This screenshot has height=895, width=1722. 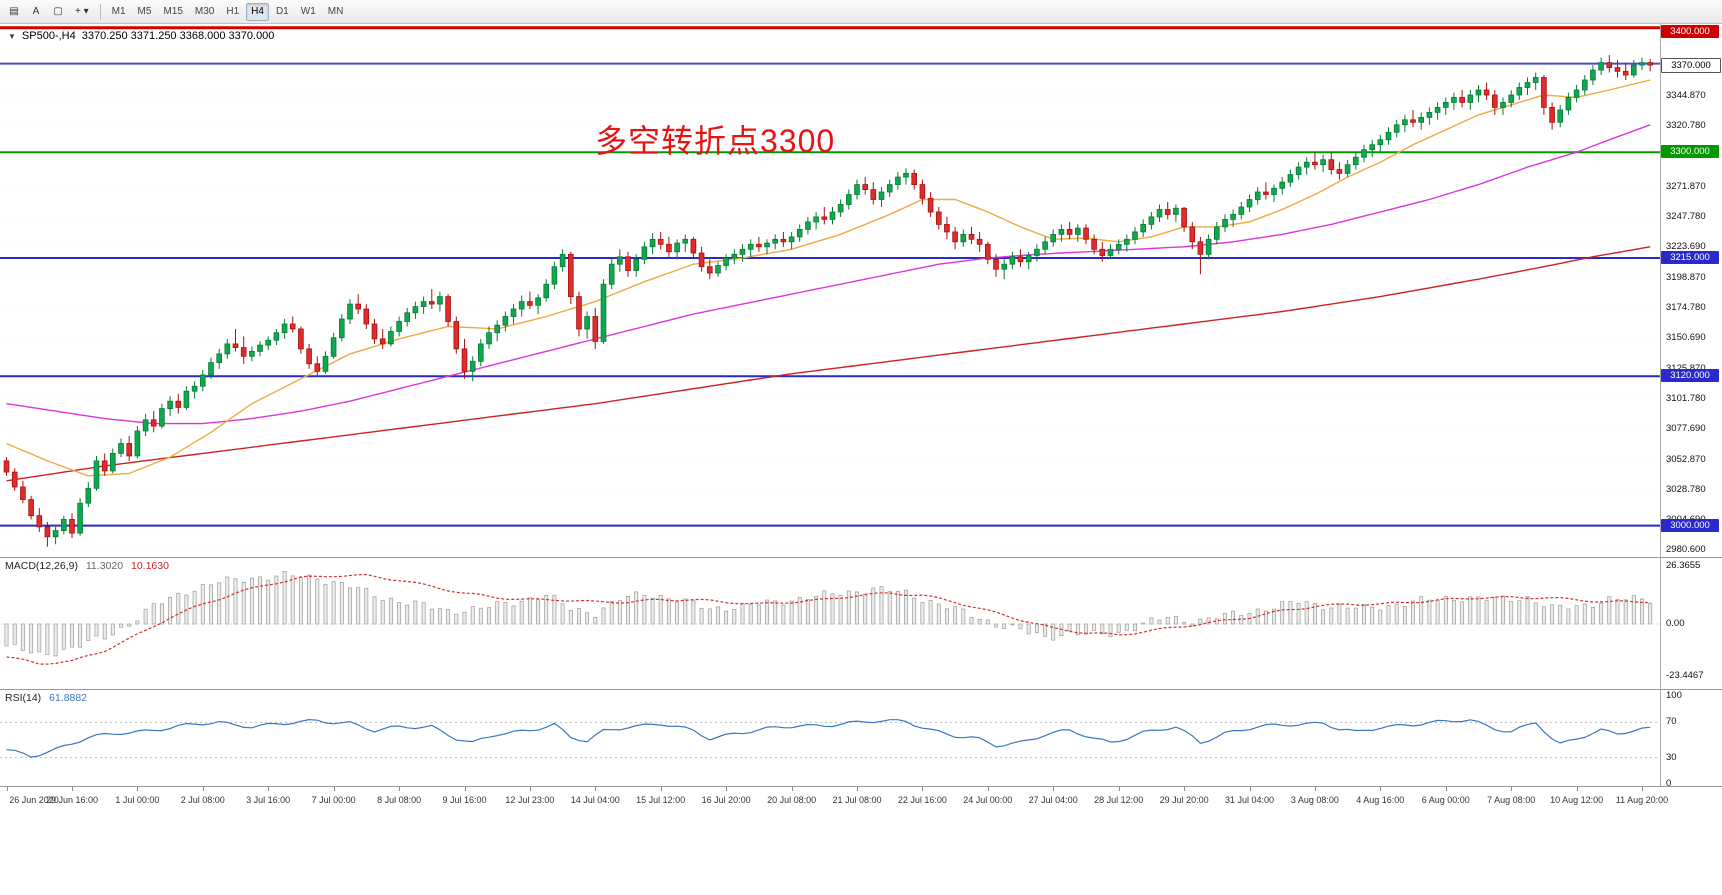 I want to click on time-axis-label: 9 Jul 16:00, so click(x=464, y=800).